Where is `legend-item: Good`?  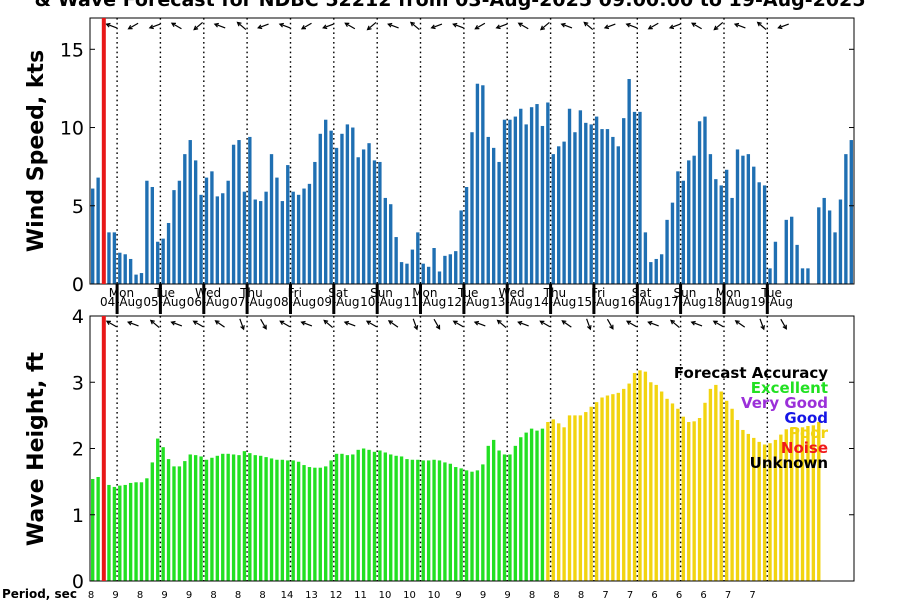
legend-item: Good is located at coordinates (806, 418).